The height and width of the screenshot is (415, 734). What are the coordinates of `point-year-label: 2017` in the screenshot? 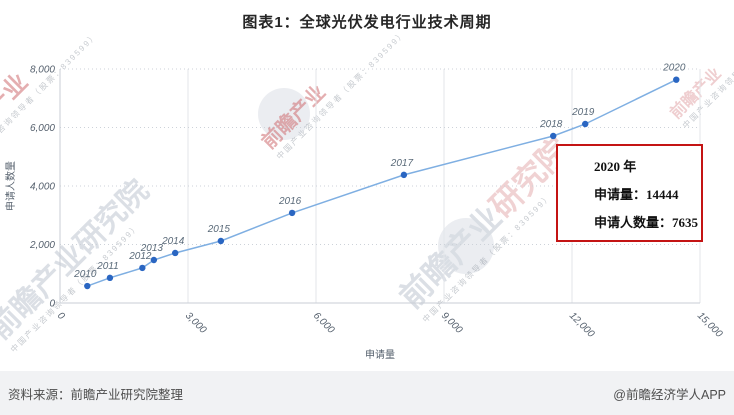 It's located at (402, 163).